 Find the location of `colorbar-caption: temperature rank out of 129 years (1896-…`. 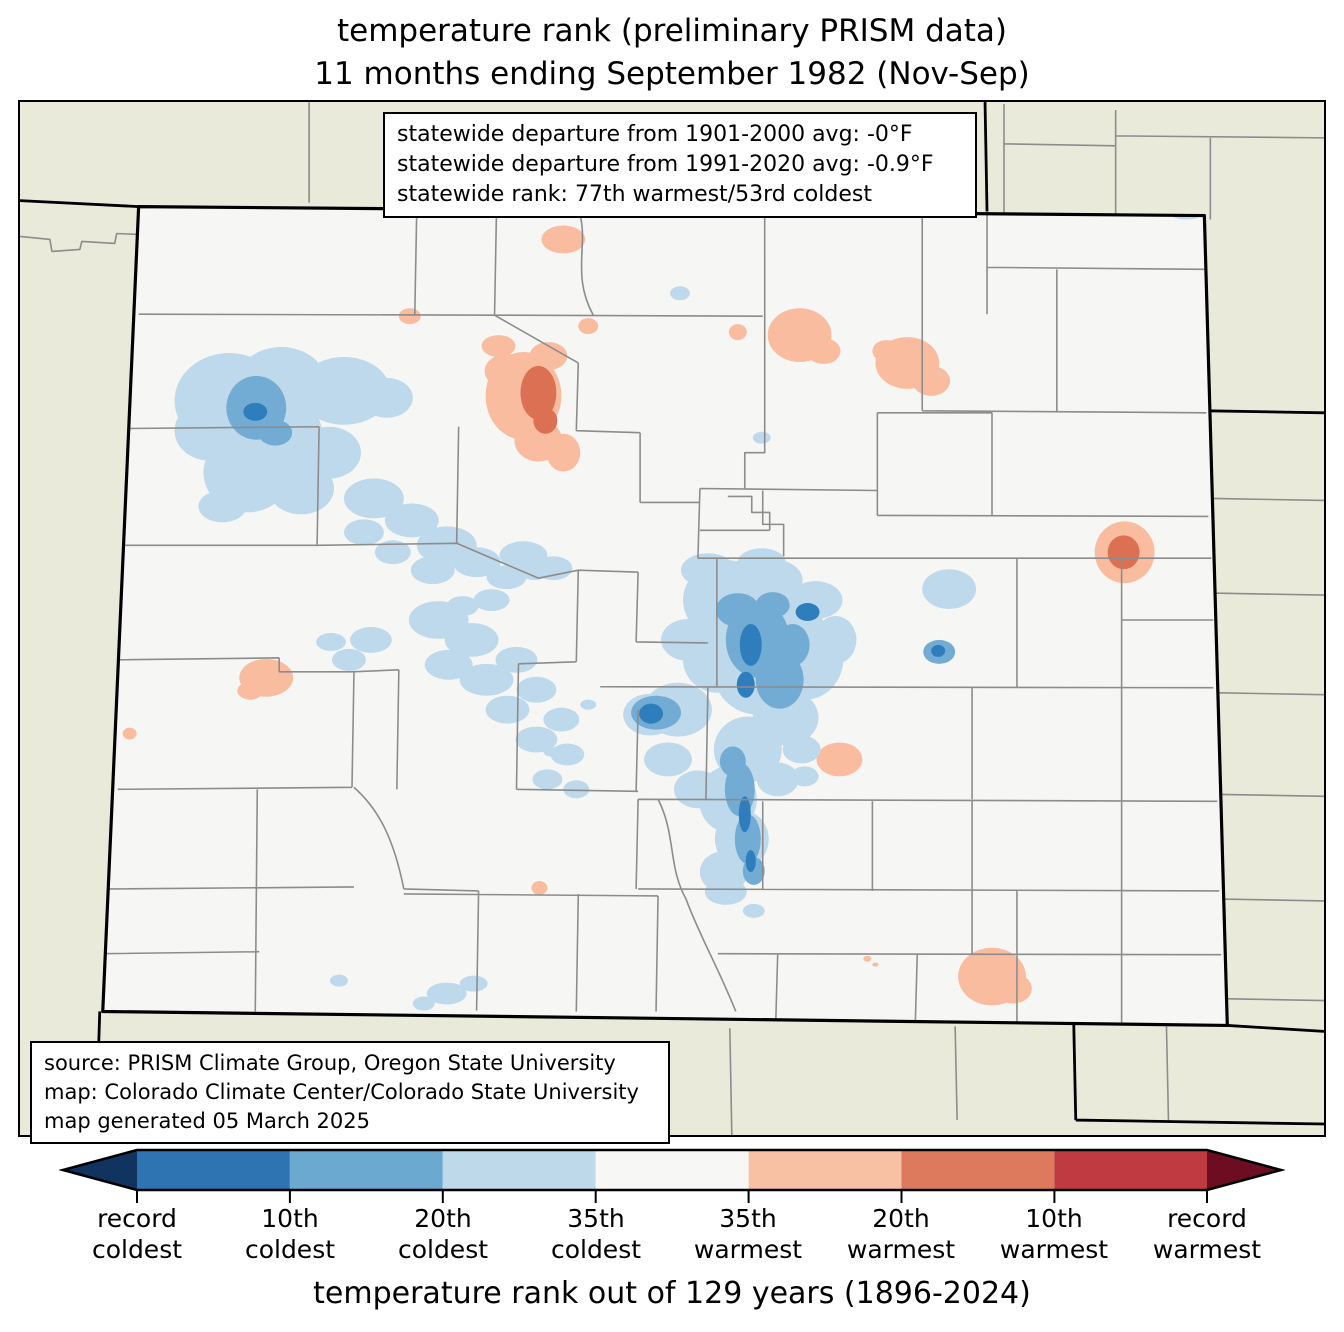

colorbar-caption: temperature rank out of 129 years (1896-… is located at coordinates (672, 1293).